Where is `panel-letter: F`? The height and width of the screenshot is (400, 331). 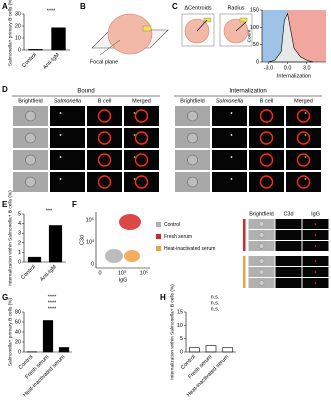 panel-letter: F is located at coordinates (74, 204).